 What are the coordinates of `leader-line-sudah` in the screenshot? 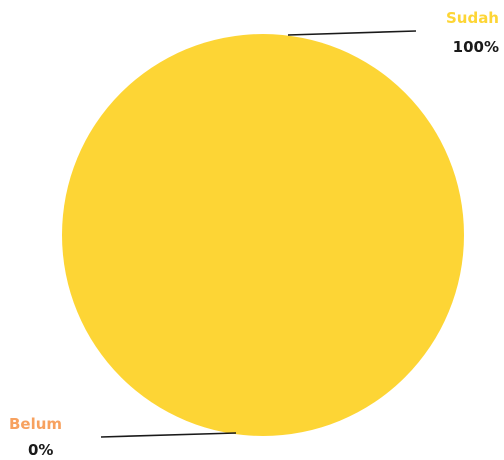 It's located at (352, 33).